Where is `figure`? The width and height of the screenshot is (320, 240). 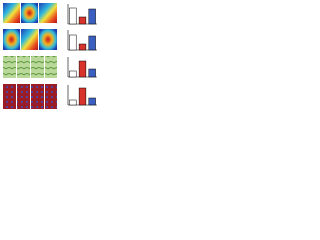
figure is located at coordinates (50, 56).